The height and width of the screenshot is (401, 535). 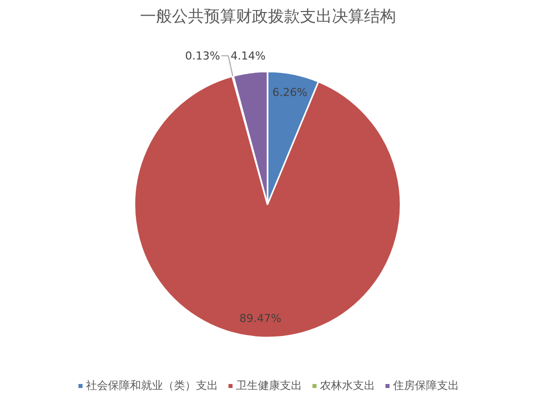 I want to click on legend-label: 住房保障支出, so click(x=426, y=385).